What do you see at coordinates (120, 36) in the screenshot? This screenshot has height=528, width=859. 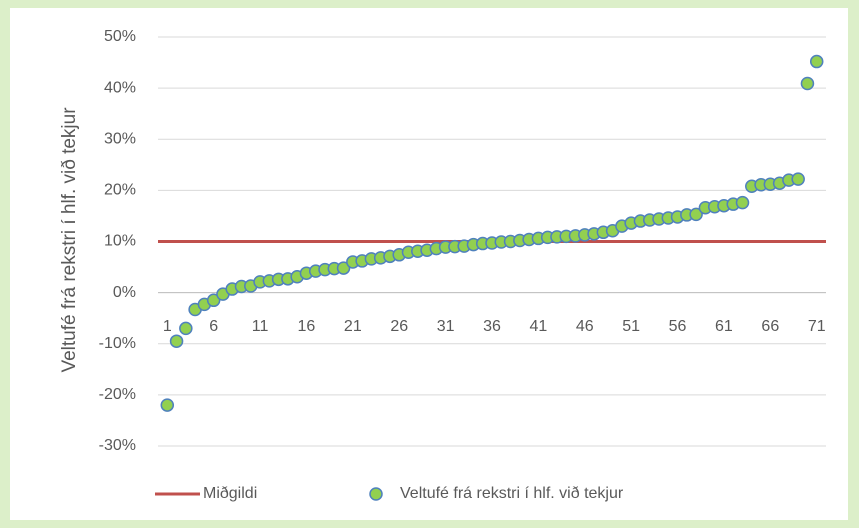 I see `y-tick-label: 50%` at bounding box center [120, 36].